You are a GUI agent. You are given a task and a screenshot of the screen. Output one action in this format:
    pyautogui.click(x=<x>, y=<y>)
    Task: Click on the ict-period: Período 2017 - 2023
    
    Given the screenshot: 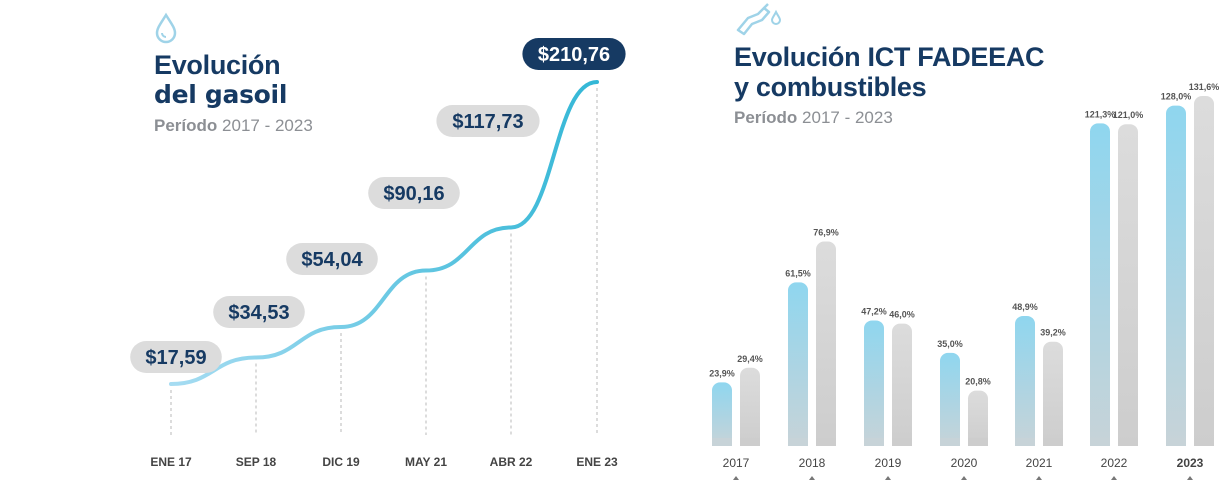 What is the action you would take?
    pyautogui.click(x=889, y=118)
    